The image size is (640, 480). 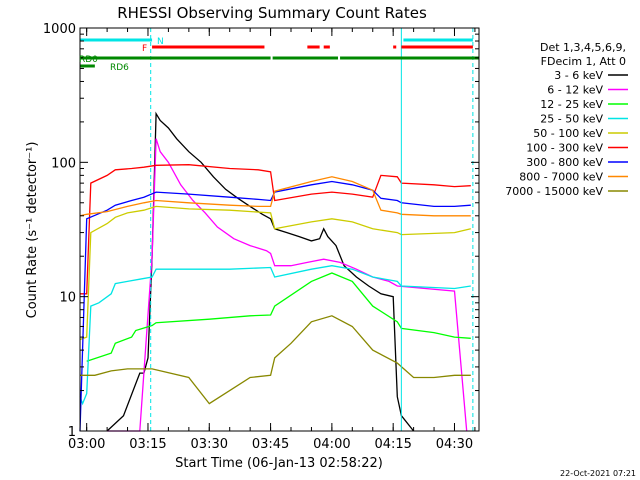 I want to click on legend-label-2: 6 - 12 keV, so click(x=575, y=90).